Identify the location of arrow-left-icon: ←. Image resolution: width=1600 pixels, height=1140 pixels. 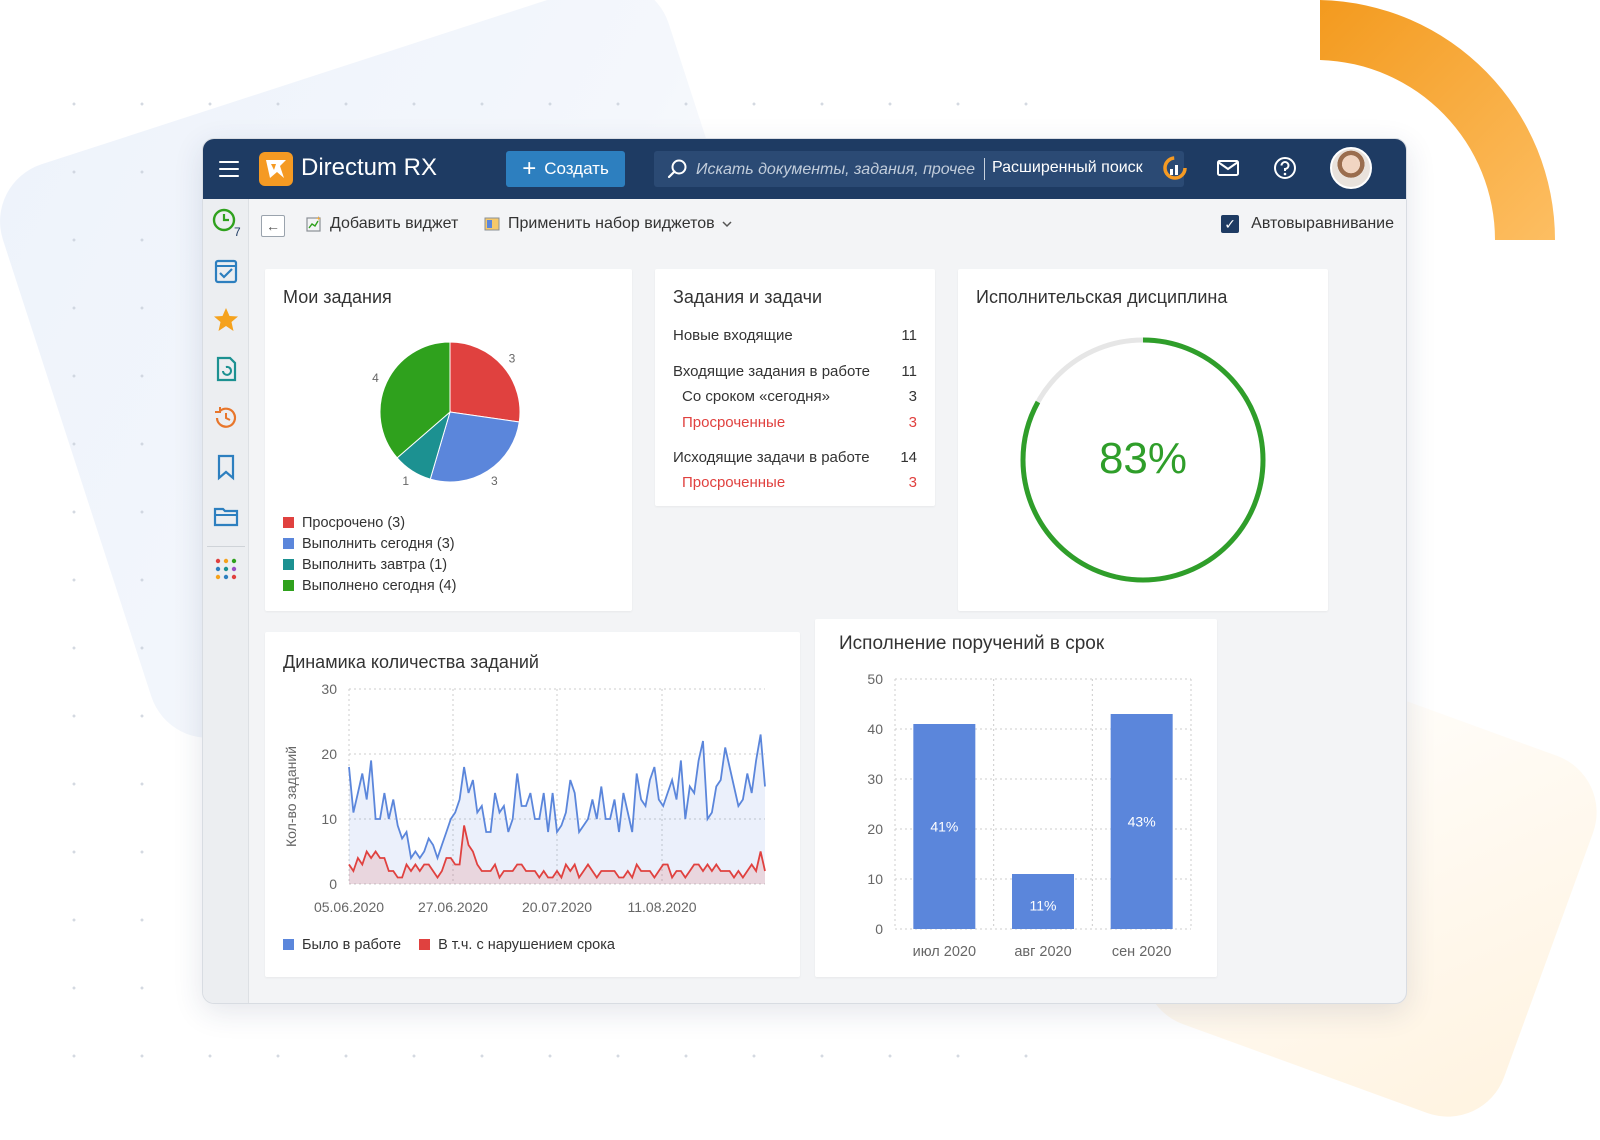
(273, 226).